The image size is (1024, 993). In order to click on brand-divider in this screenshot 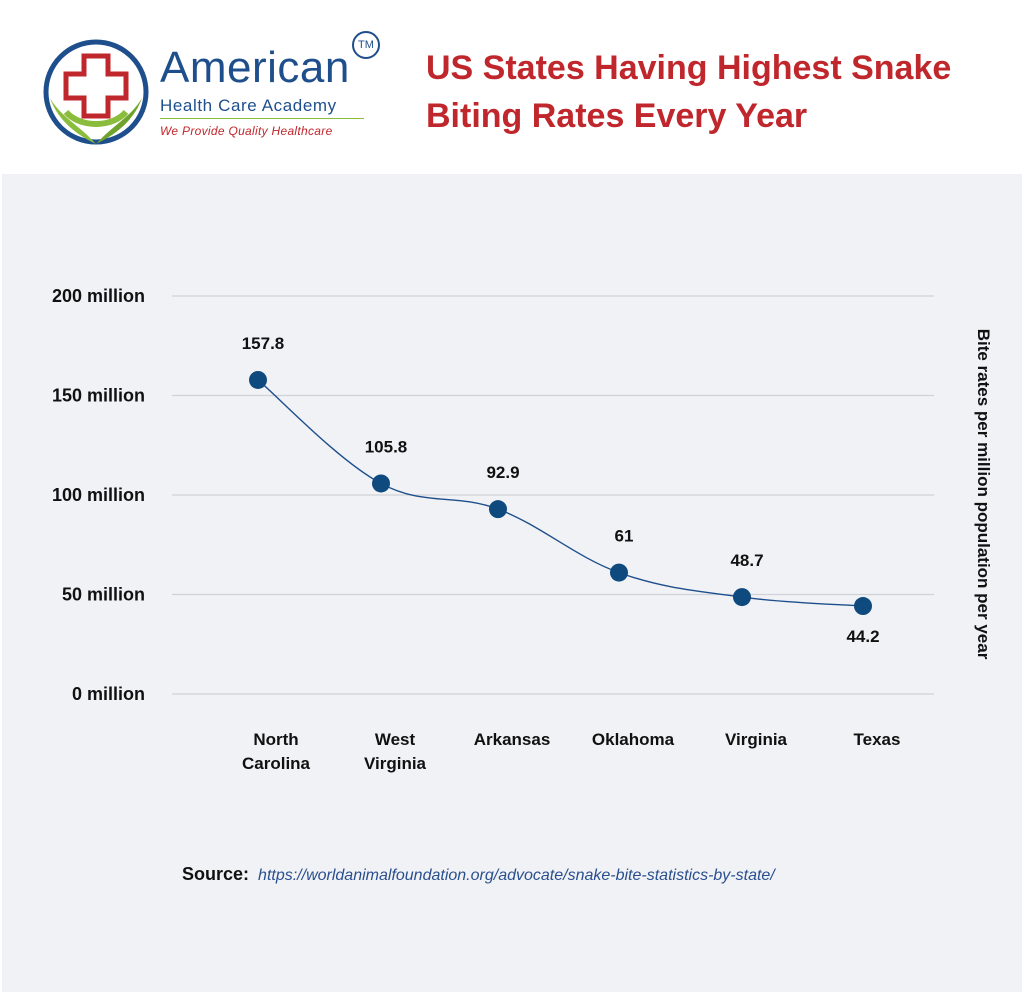, I will do `click(262, 118)`.